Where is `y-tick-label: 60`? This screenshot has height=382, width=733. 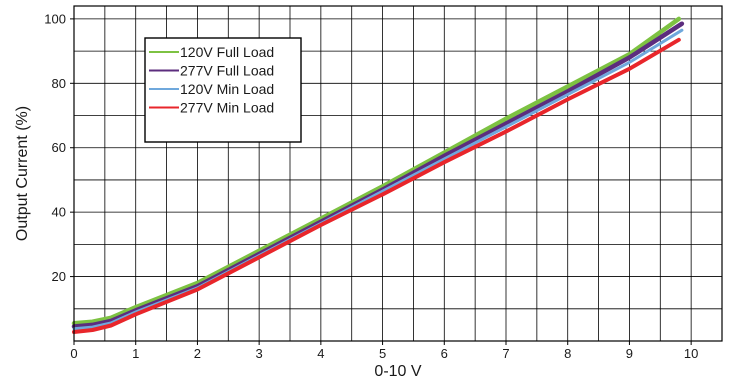 y-tick-label: 60 is located at coordinates (59, 147).